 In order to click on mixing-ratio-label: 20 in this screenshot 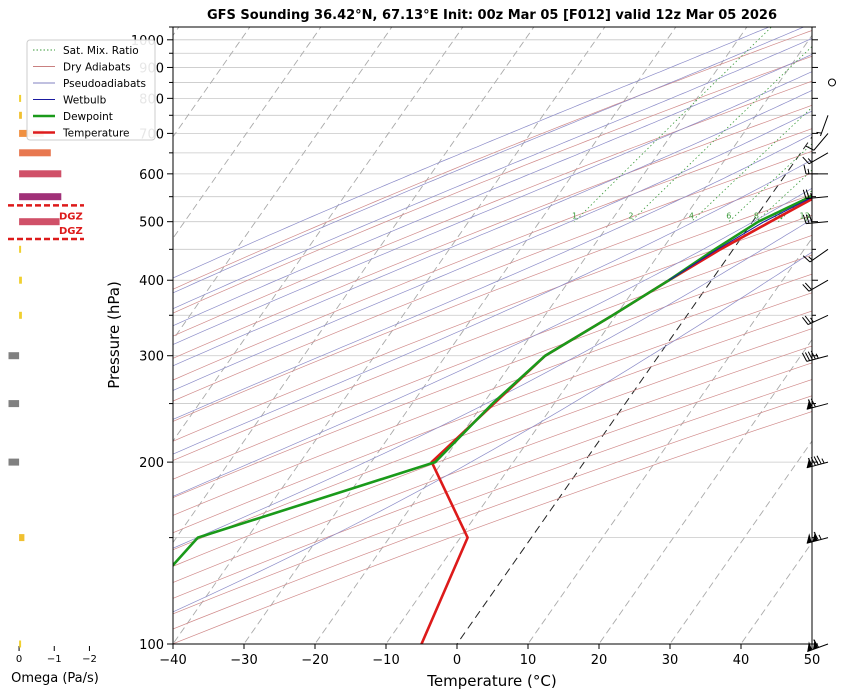, I will do `click(848, 216)`.